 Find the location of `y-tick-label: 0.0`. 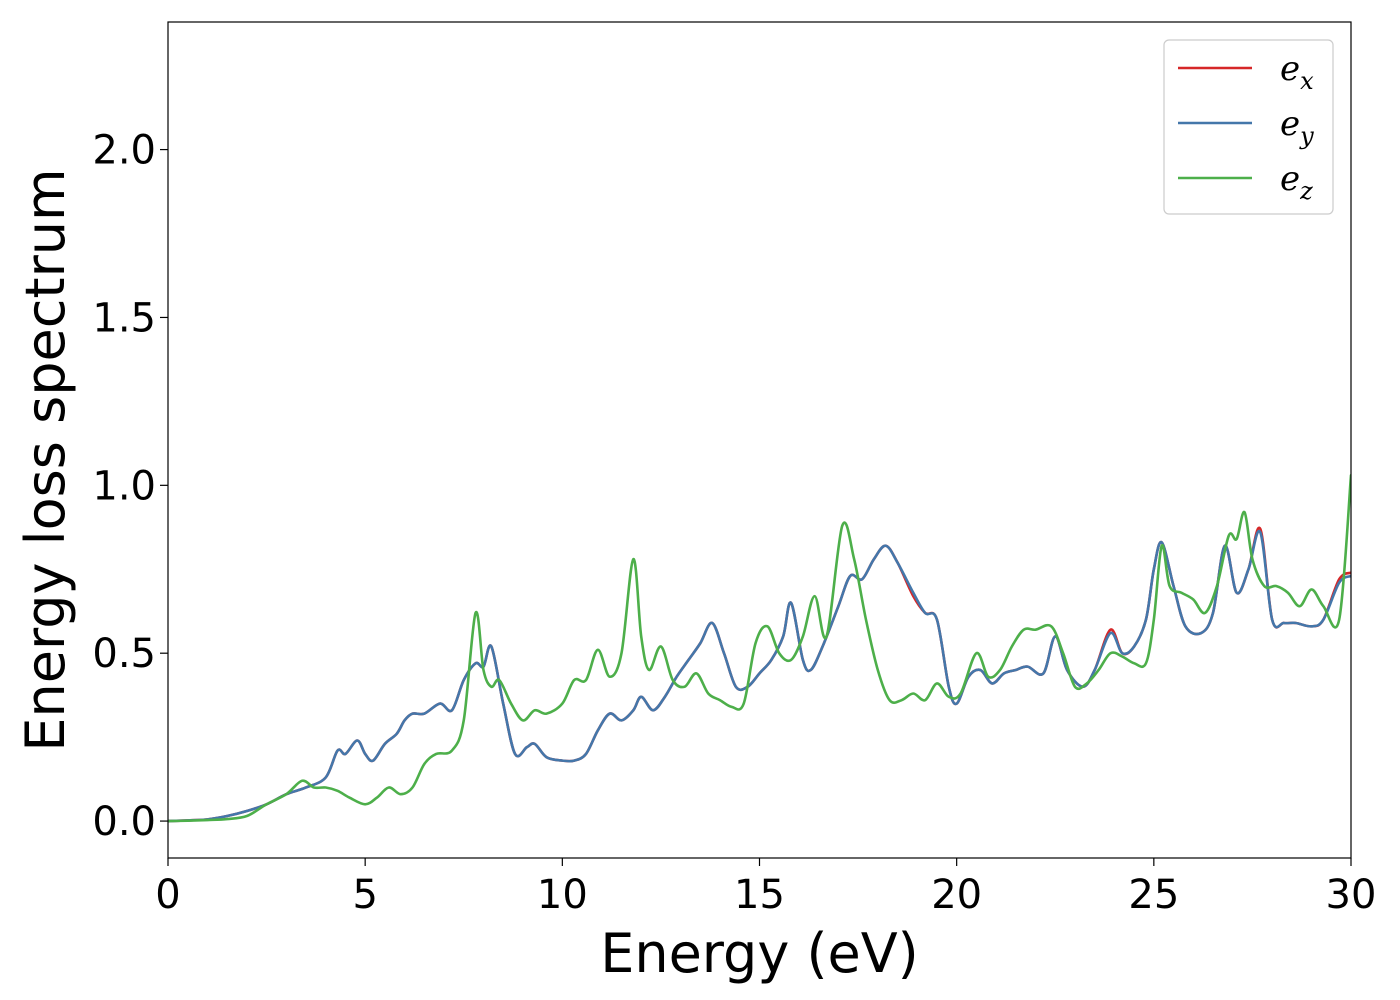

y-tick-label: 0.0 is located at coordinates (124, 822).